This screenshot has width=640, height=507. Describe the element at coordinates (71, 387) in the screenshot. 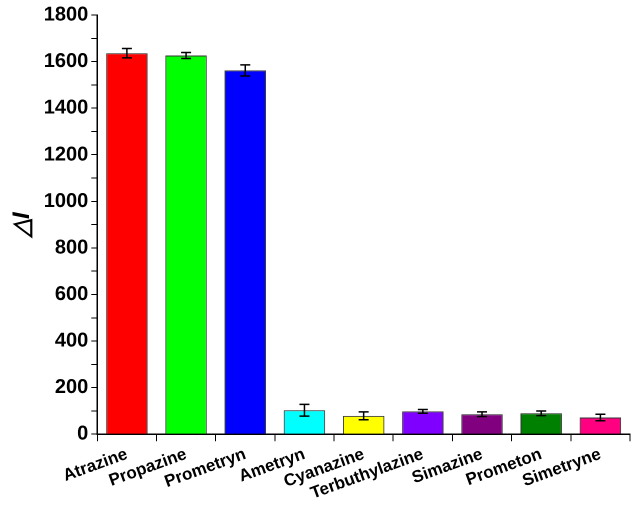

I see `y-tick-label: 200` at that location.